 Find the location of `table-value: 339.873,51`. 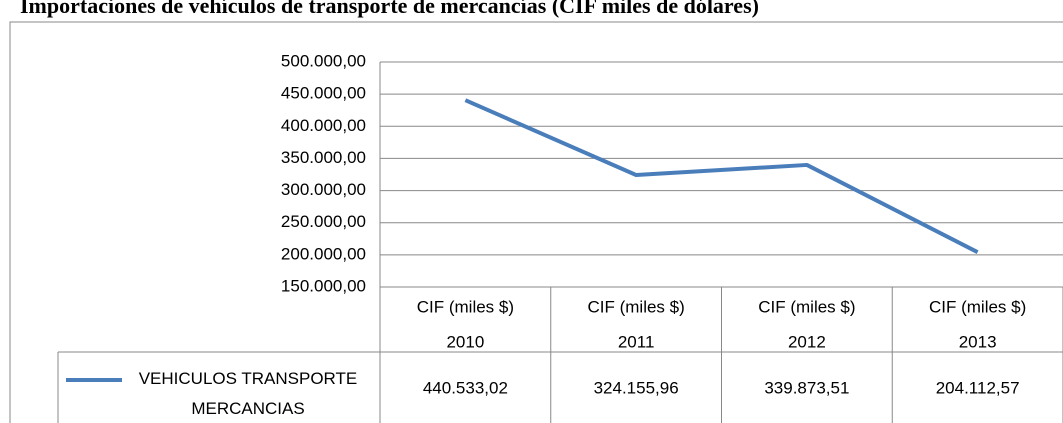

table-value: 339.873,51 is located at coordinates (806, 387).